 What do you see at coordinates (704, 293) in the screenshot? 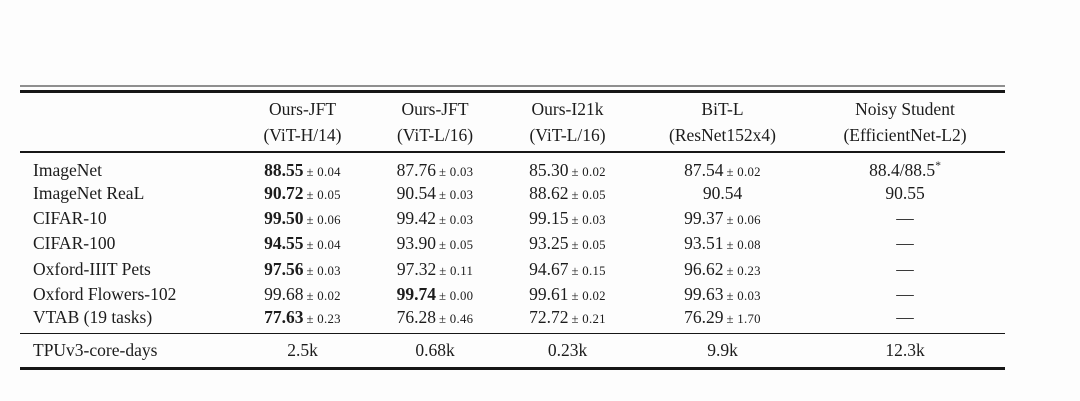
I see `cell-value: 99.63` at bounding box center [704, 293].